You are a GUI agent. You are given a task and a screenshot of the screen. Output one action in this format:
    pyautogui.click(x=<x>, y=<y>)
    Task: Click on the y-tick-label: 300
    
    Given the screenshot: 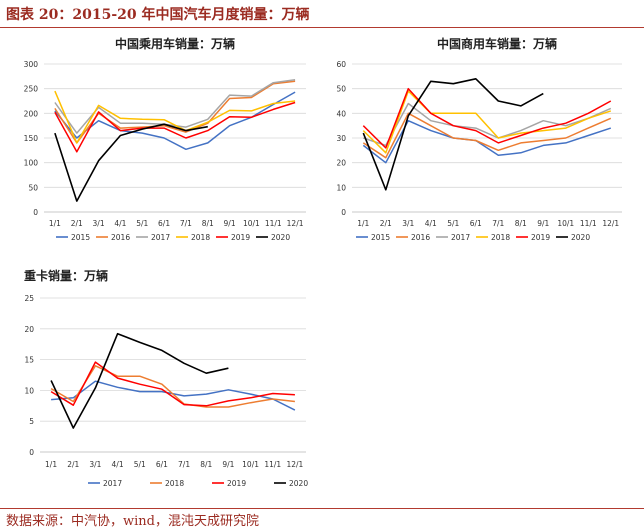 What is the action you would take?
    pyautogui.click(x=31, y=64)
    